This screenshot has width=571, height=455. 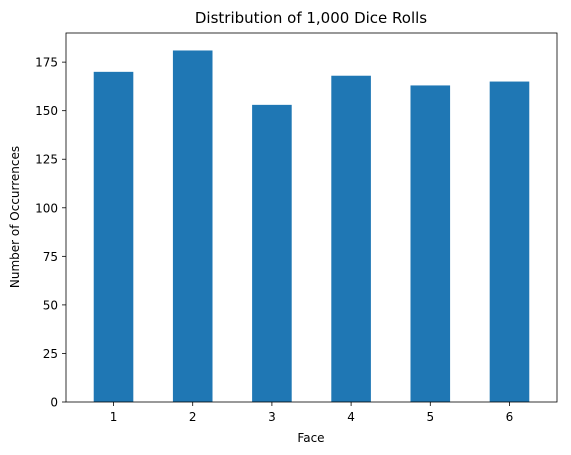 I want to click on x-tick-label: 4, so click(x=351, y=417).